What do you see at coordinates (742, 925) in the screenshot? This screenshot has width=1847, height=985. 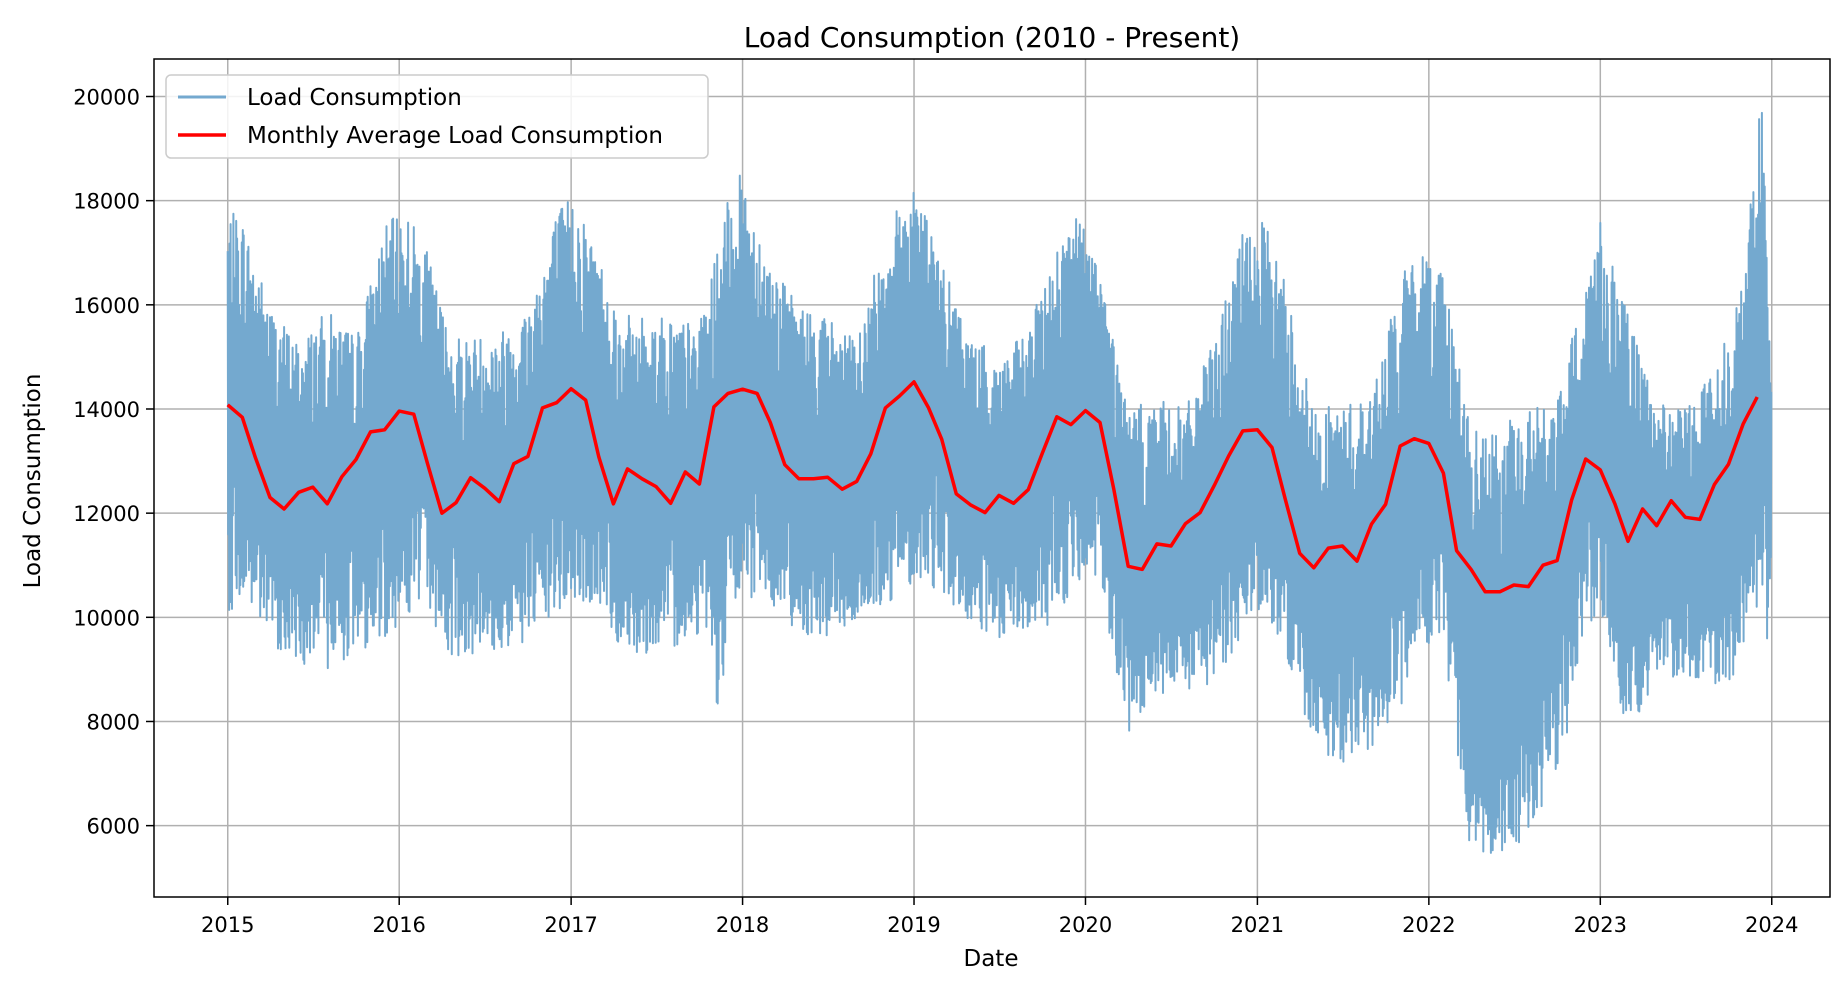 I see `x-tick-label: 2018` at bounding box center [742, 925].